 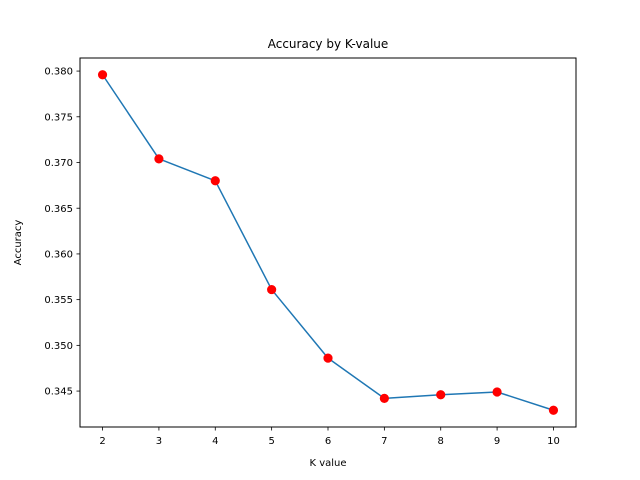 I want to click on y-tick-label: 0.370, so click(x=58, y=163).